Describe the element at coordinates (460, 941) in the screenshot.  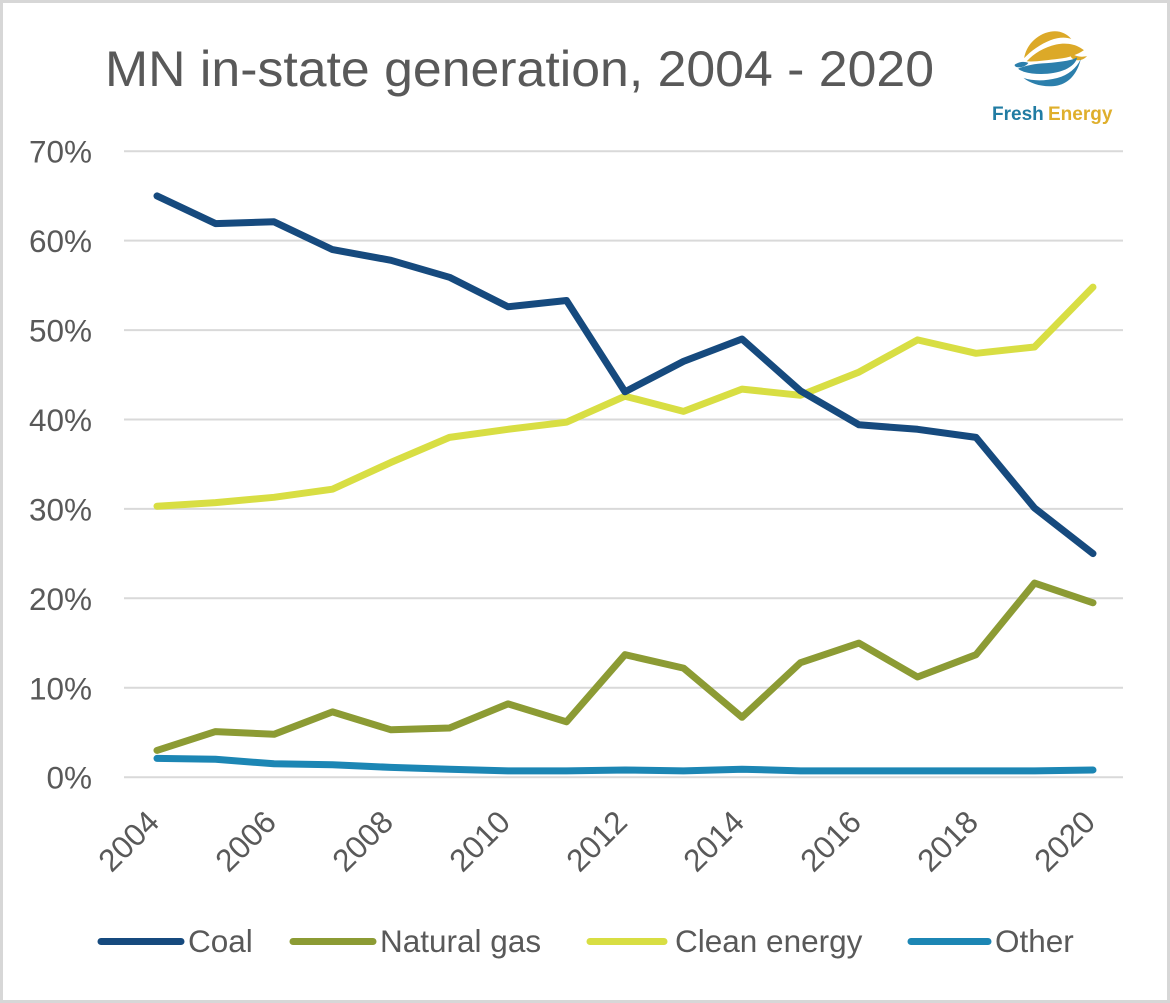
I see `svg-text: Natural gas` at that location.